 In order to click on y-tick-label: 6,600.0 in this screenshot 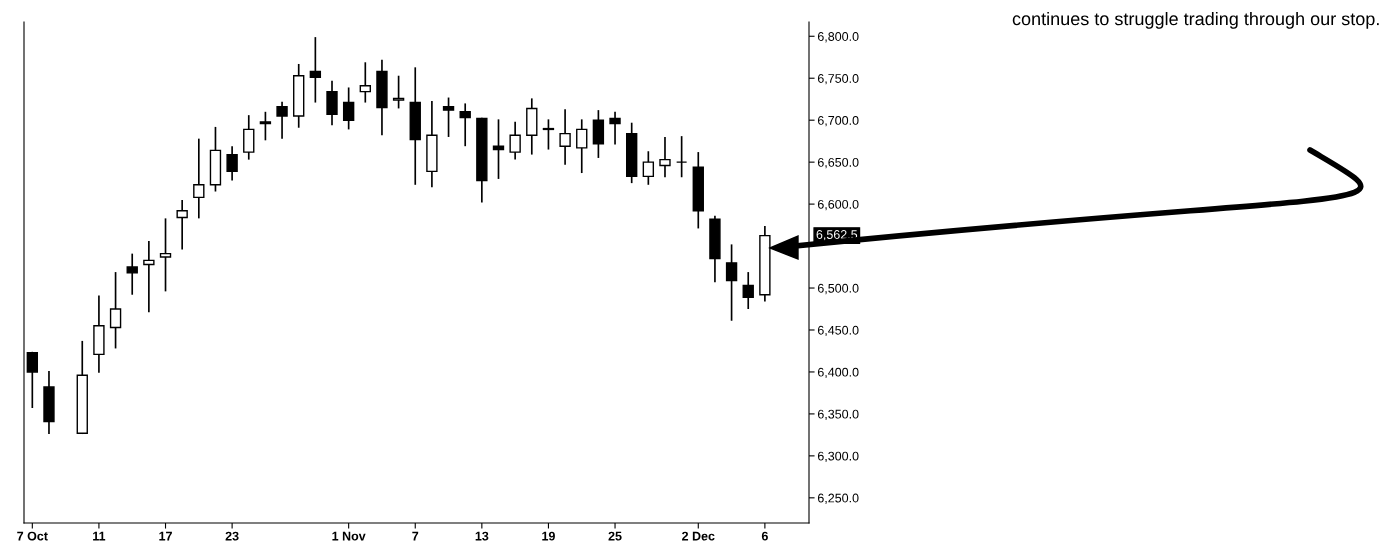, I will do `click(838, 205)`.